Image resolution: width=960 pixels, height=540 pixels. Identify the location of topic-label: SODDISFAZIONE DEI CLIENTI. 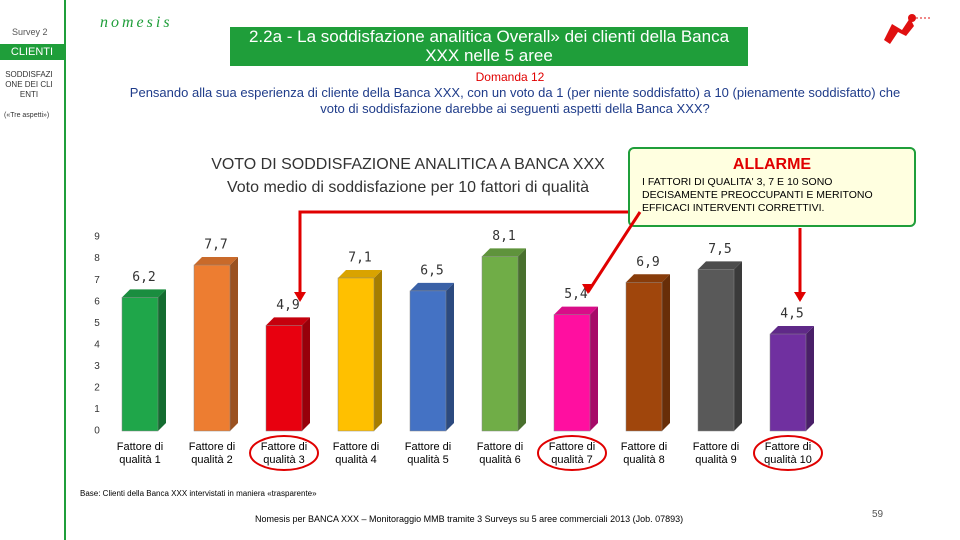
(29, 84).